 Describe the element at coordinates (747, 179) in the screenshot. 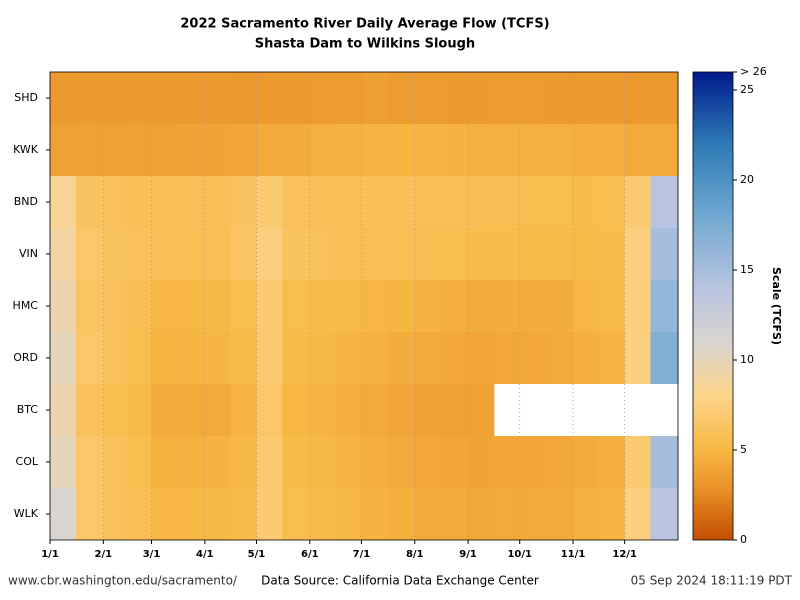

I see `colorbar-tick-label: 20` at that location.